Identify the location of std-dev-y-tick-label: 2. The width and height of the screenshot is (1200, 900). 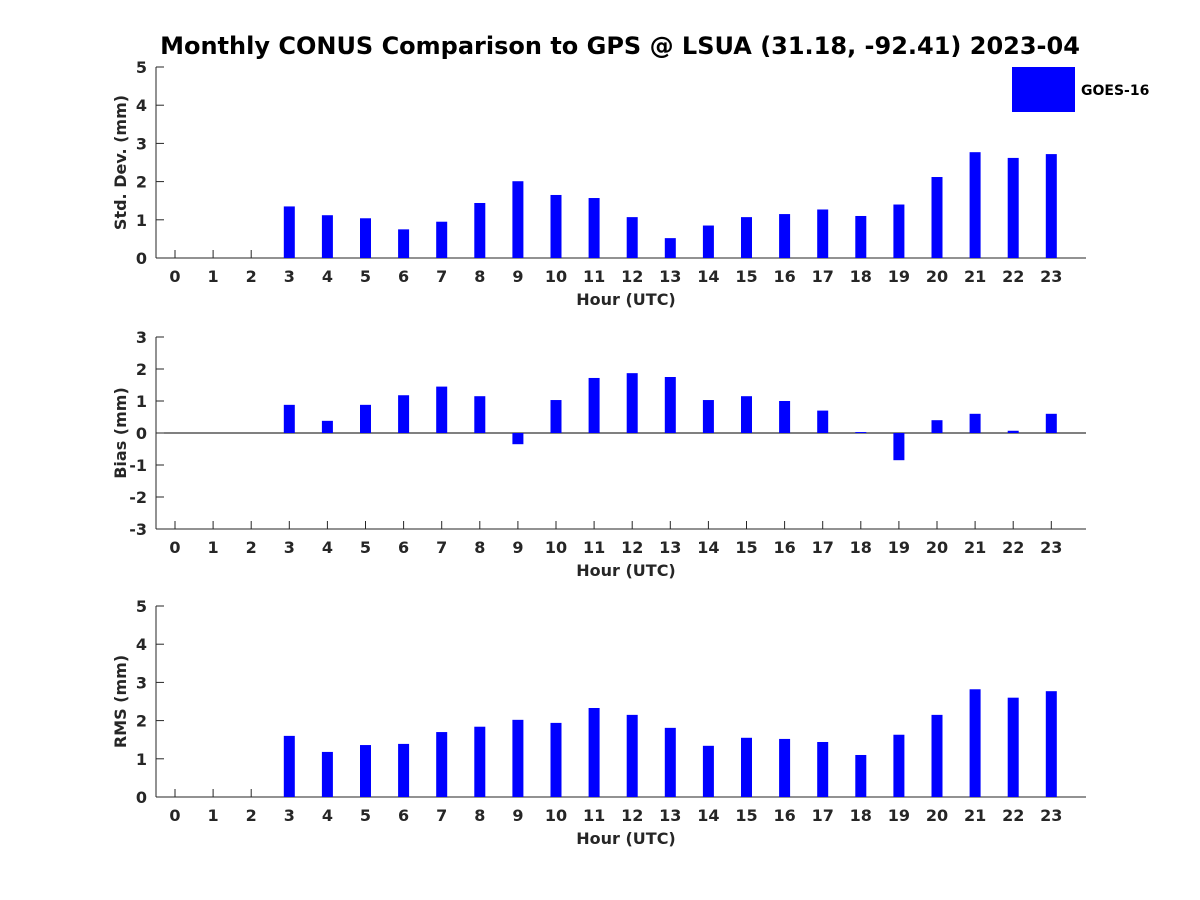
(141, 182).